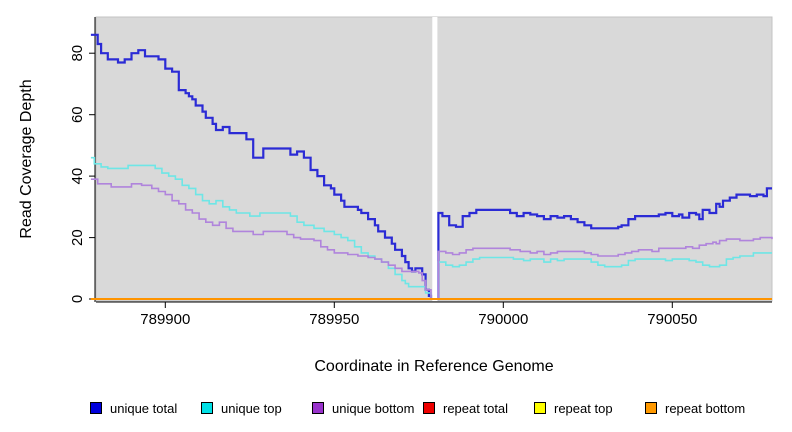 The width and height of the screenshot is (792, 432). I want to click on legend-label-repeat-top: repeat top, so click(583, 408).